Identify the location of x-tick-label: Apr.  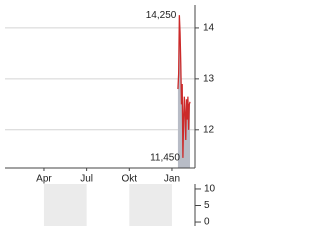
(44, 179).